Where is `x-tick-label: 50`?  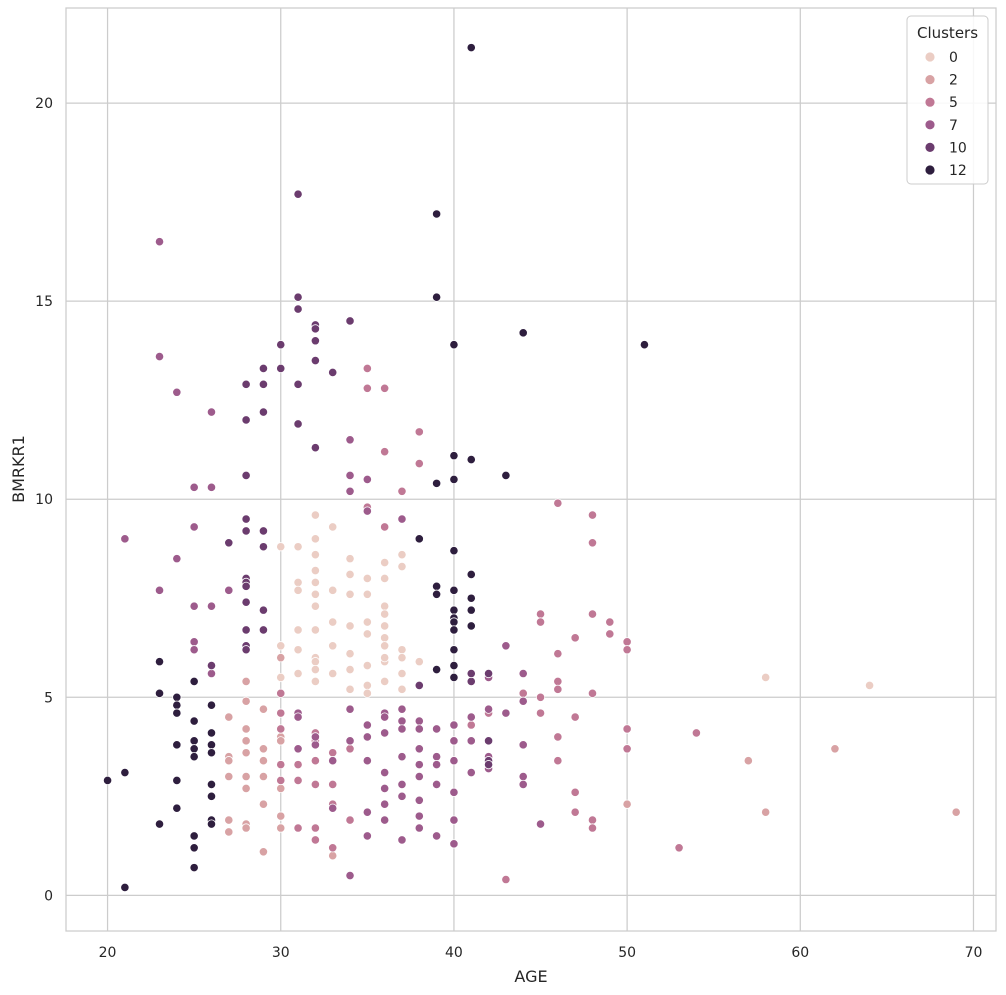 x-tick-label: 50 is located at coordinates (627, 953).